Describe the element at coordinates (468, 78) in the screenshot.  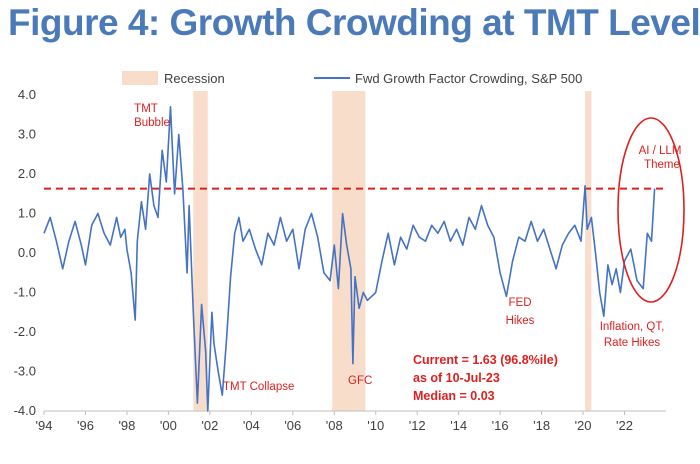
I see `legend-series-label: Fwd Growth Factor Crowding, S&P 500` at that location.